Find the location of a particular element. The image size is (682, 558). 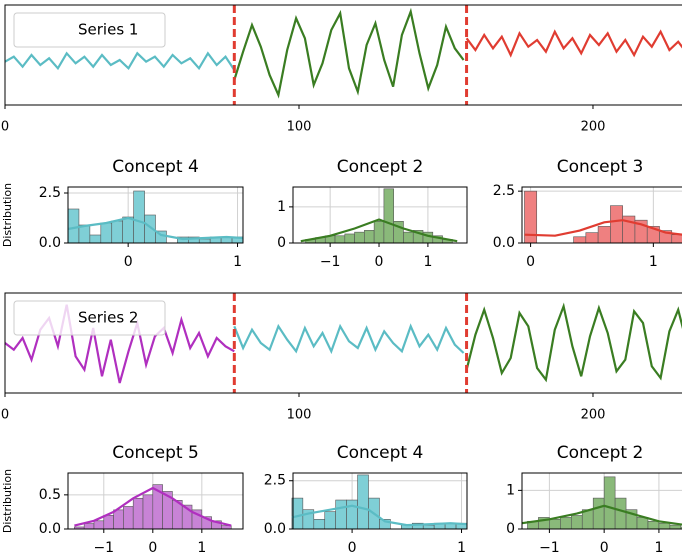

legend-label: Series 1 is located at coordinates (108, 30).